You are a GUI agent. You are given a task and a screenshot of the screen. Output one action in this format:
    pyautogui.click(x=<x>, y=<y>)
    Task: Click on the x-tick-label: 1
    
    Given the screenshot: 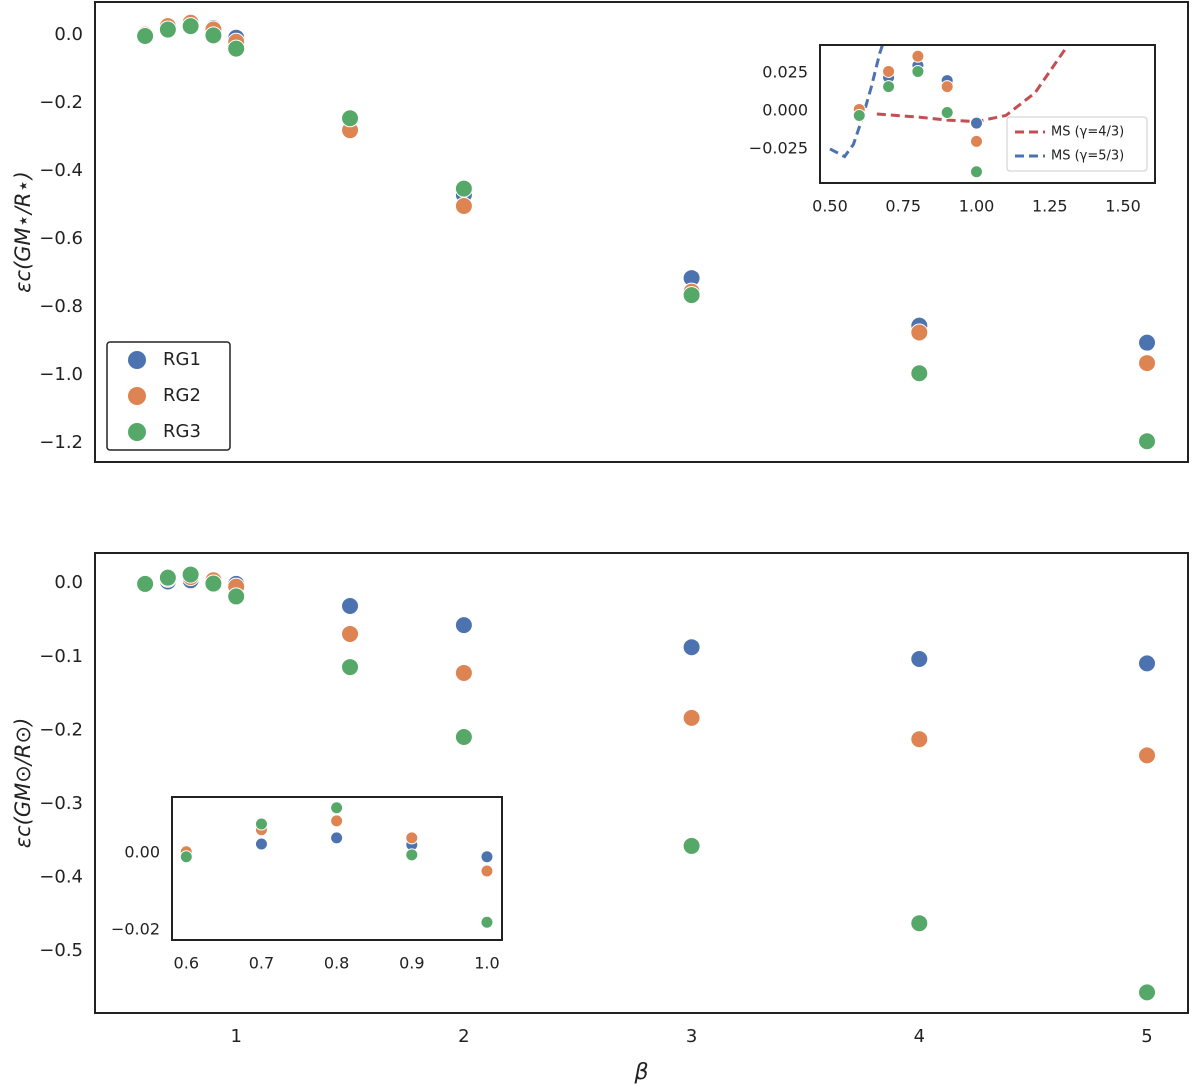 What is the action you would take?
    pyautogui.click(x=235, y=1036)
    